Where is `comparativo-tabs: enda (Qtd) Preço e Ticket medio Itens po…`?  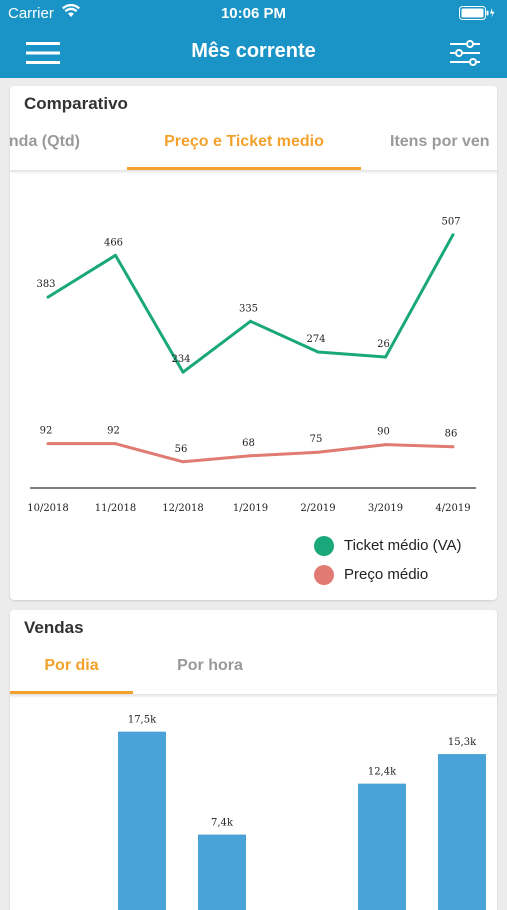 comparativo-tabs: enda (Qtd) Preço e Ticket medio Itens po… is located at coordinates (253, 146).